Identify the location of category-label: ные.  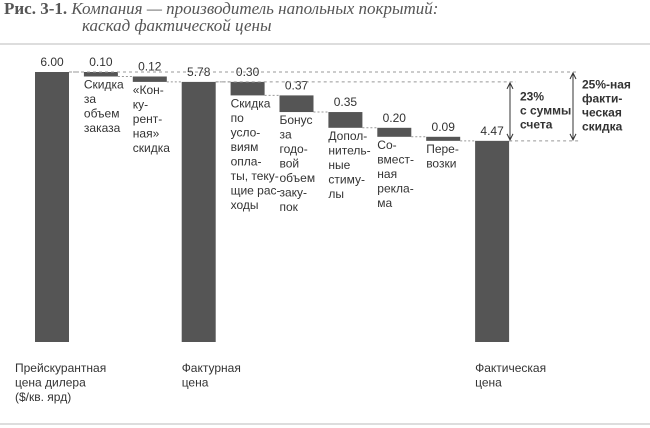
(339, 165).